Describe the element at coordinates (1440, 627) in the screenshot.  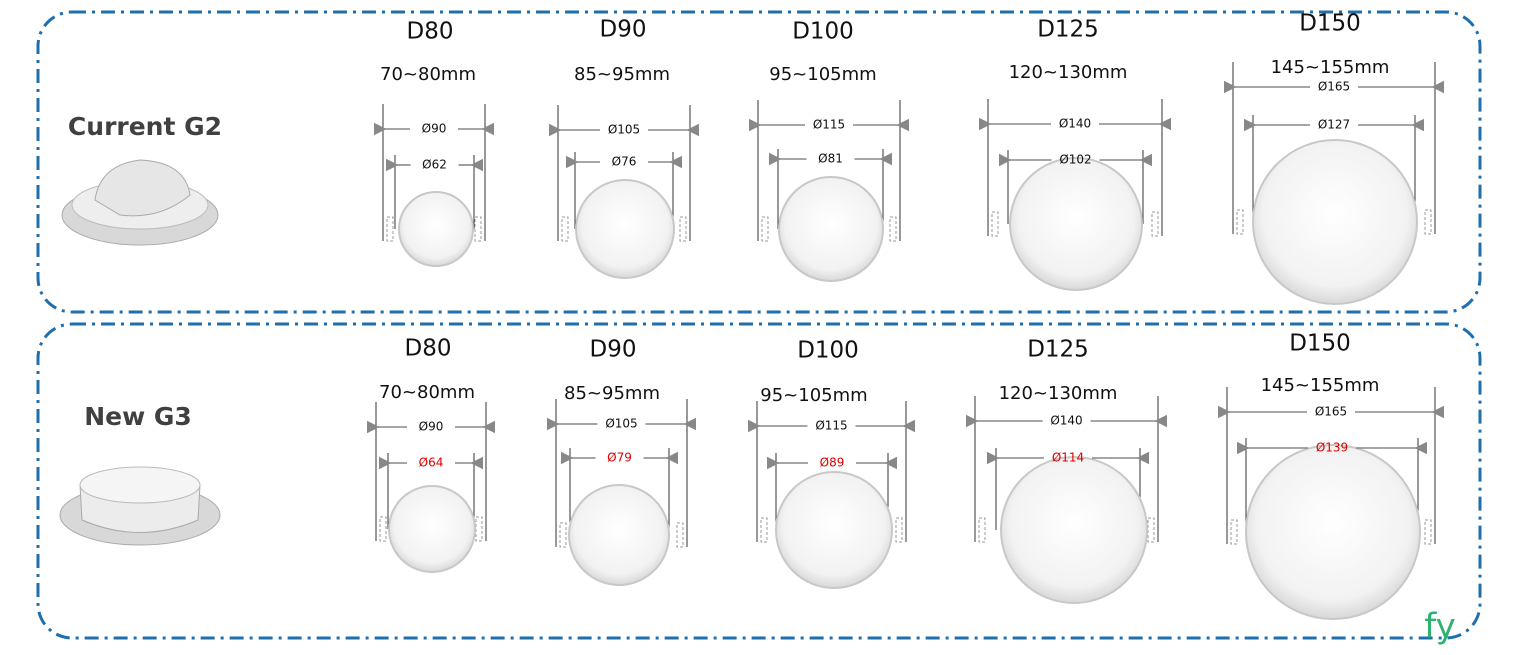
I see `logo: fy` at that location.